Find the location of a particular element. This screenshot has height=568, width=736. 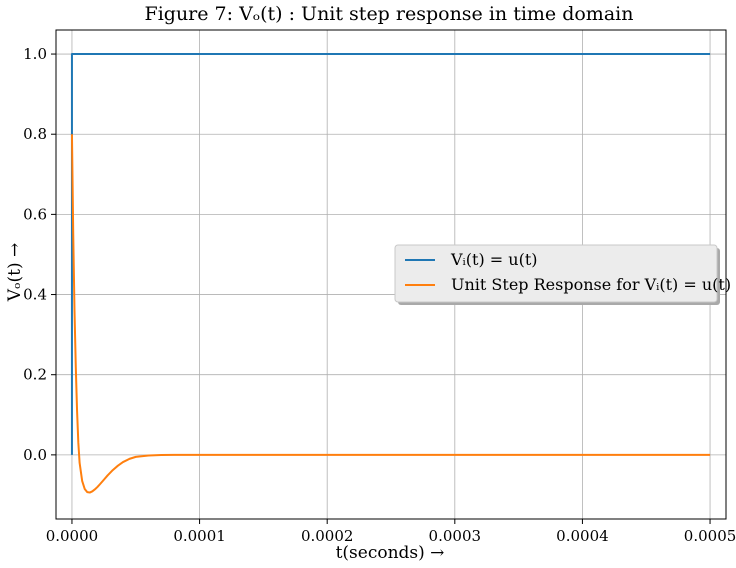

x-tick-label: 0.0002 is located at coordinates (327, 536).